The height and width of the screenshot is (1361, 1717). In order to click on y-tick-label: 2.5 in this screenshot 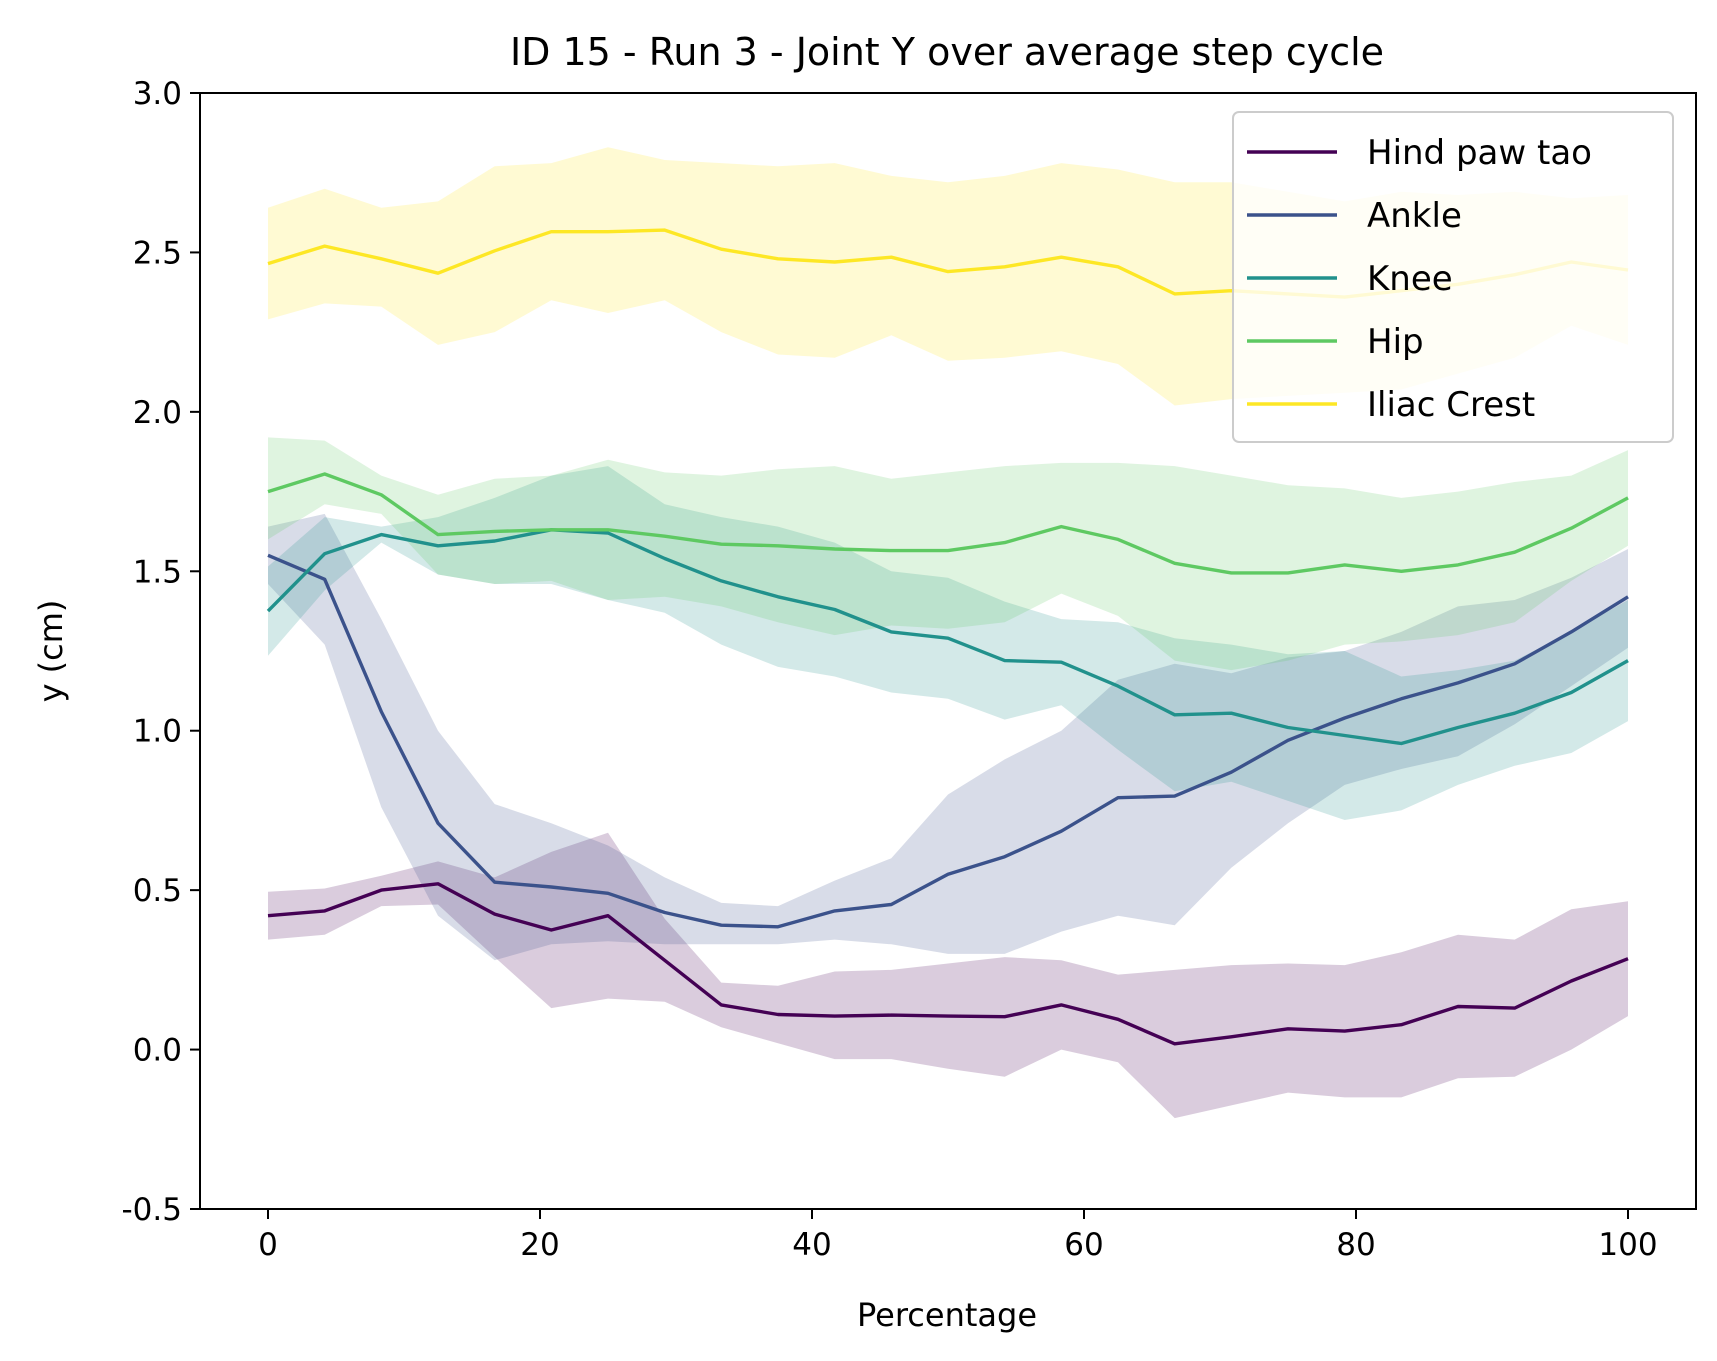, I will do `click(157, 253)`.